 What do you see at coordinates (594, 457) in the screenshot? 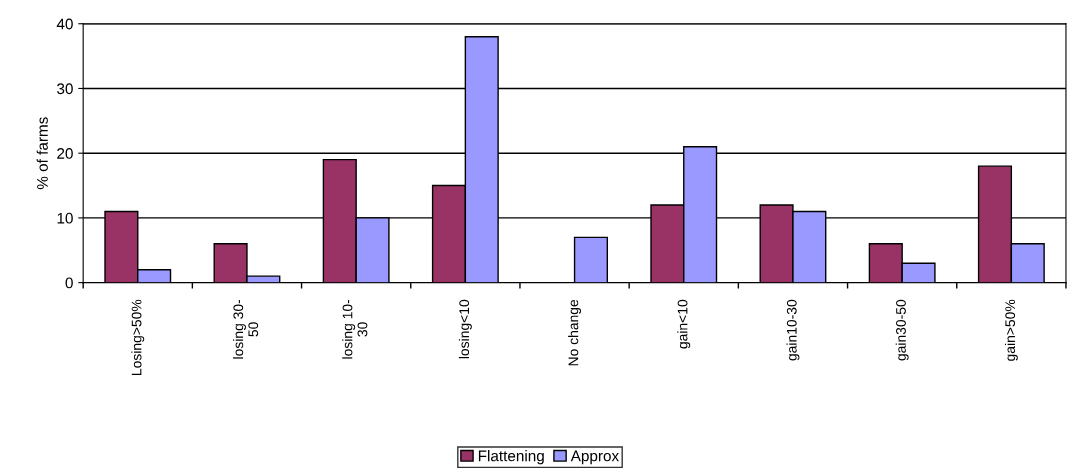
I see `legend-label: Approx` at bounding box center [594, 457].